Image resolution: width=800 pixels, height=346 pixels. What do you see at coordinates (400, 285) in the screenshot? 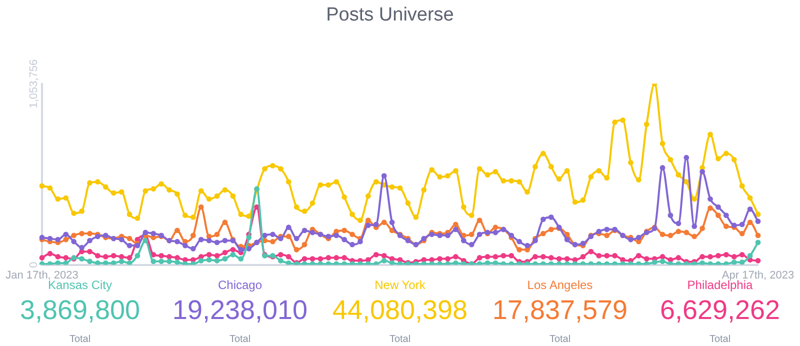
I see `text: New York` at bounding box center [400, 285].